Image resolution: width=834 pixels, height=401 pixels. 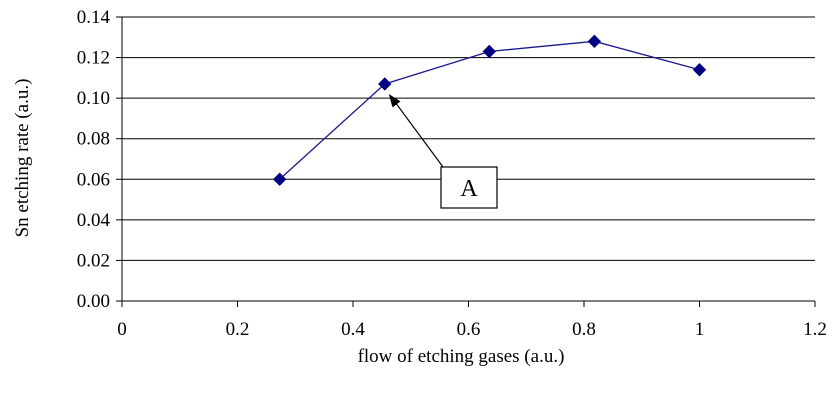 I want to click on annotation-arrow-line, so click(x=418, y=133).